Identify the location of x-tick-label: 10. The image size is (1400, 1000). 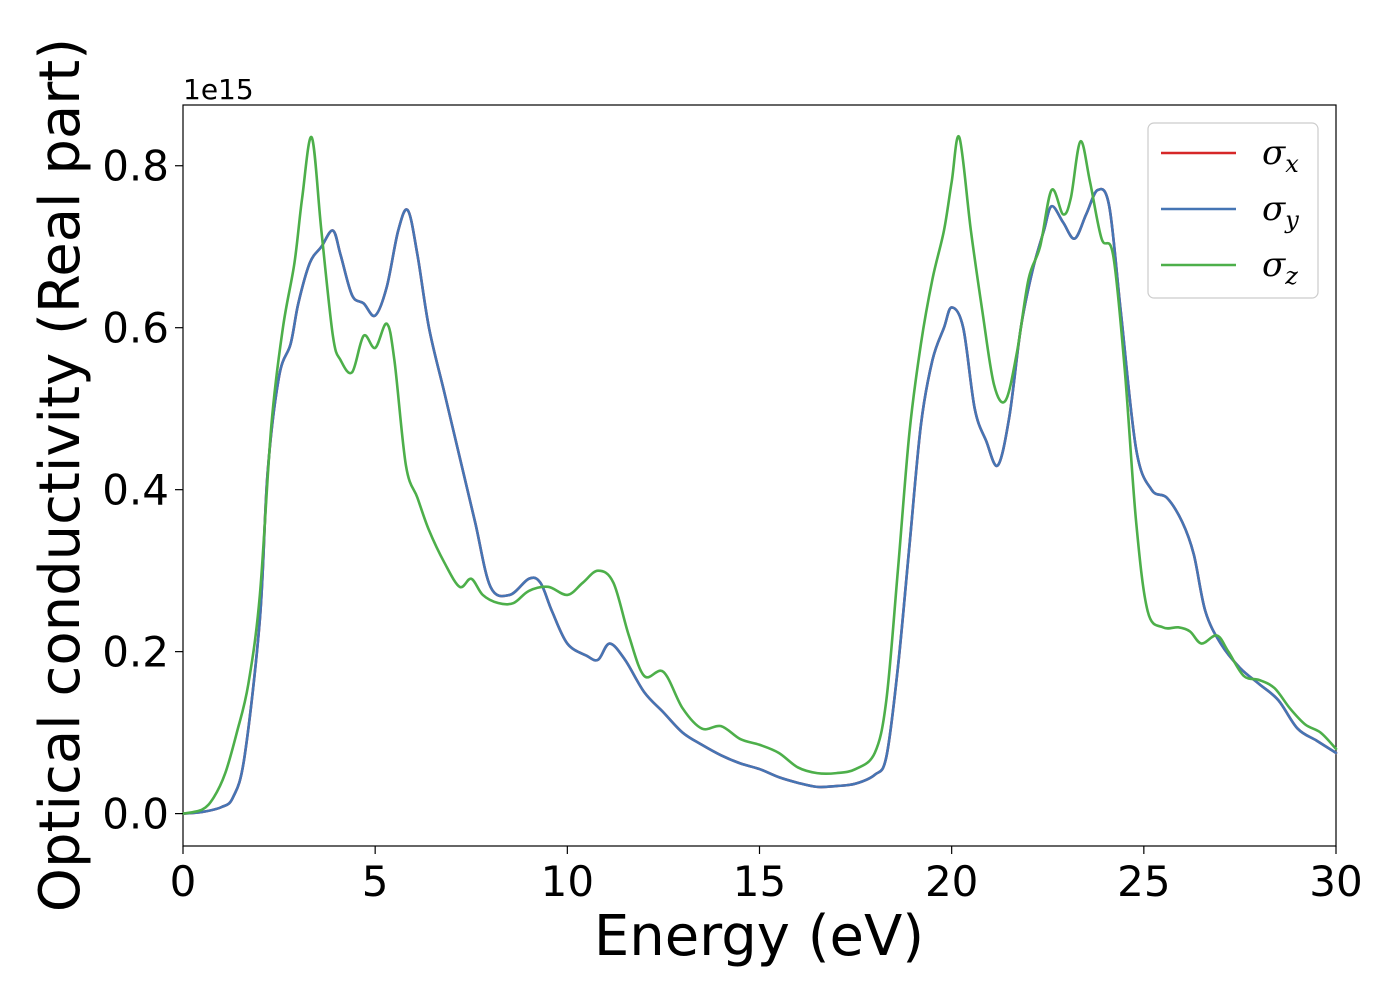
(567, 881).